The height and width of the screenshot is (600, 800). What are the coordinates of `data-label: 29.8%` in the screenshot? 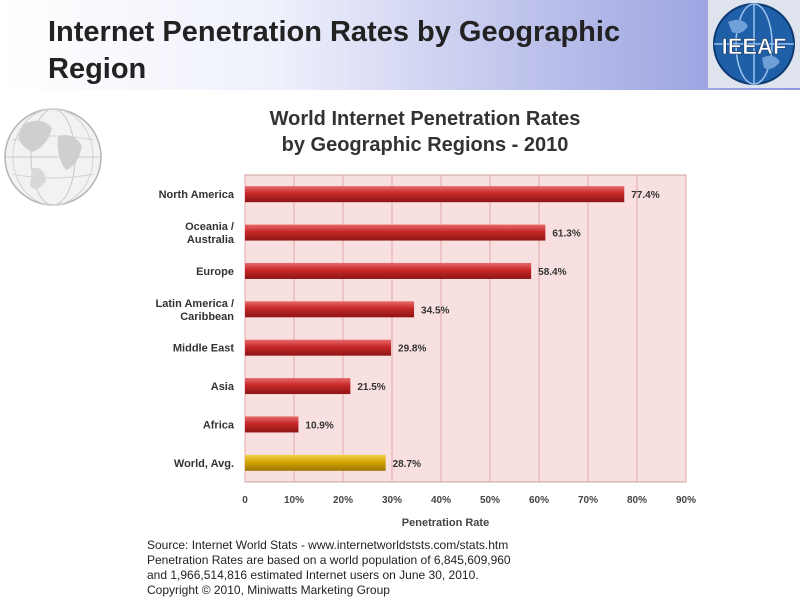 It's located at (412, 349).